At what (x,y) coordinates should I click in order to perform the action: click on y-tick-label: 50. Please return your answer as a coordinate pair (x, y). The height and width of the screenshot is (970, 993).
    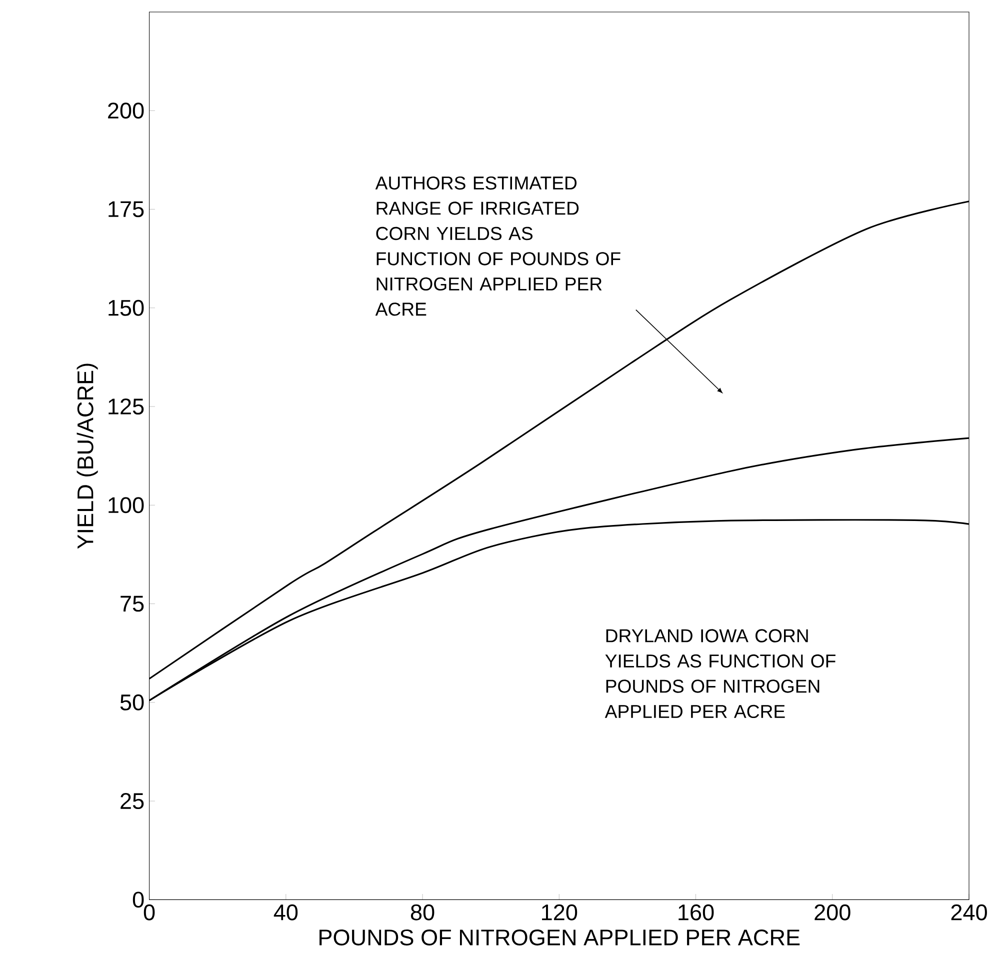
    Looking at the image, I should click on (132, 702).